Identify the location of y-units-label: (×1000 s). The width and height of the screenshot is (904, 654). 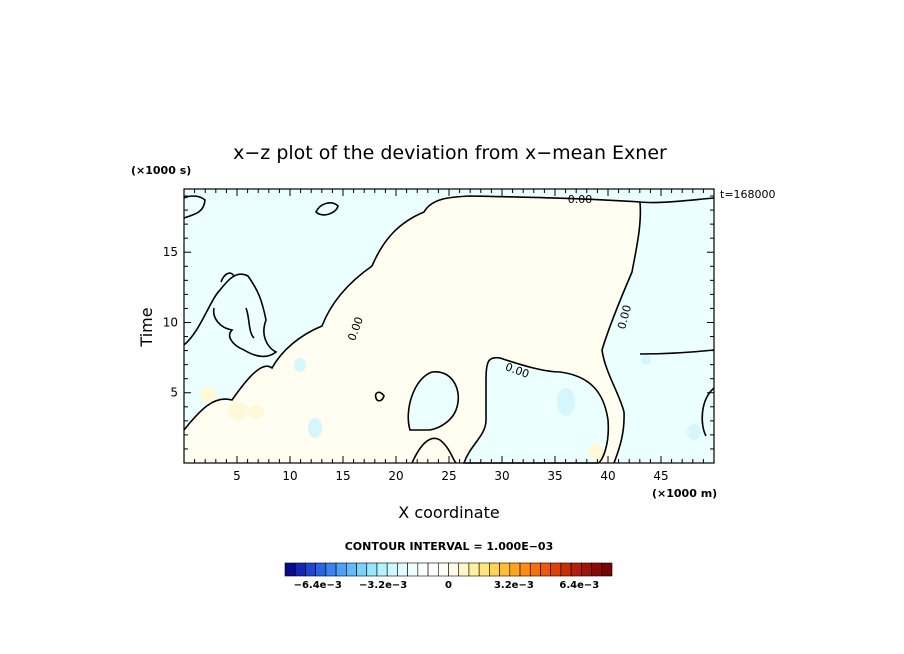
(161, 170).